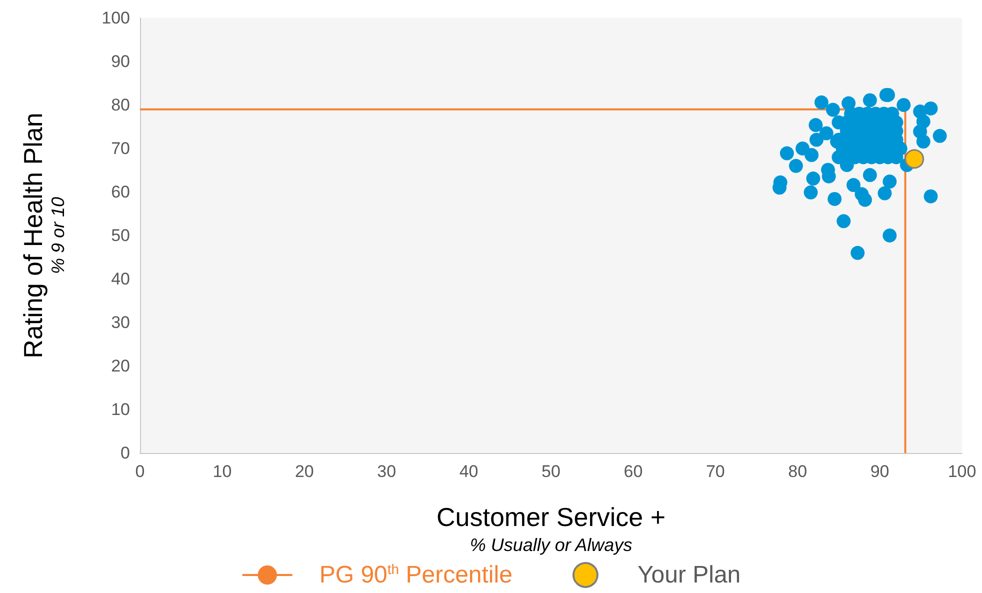  What do you see at coordinates (386, 471) in the screenshot?
I see `x-tick-label: 30` at bounding box center [386, 471].